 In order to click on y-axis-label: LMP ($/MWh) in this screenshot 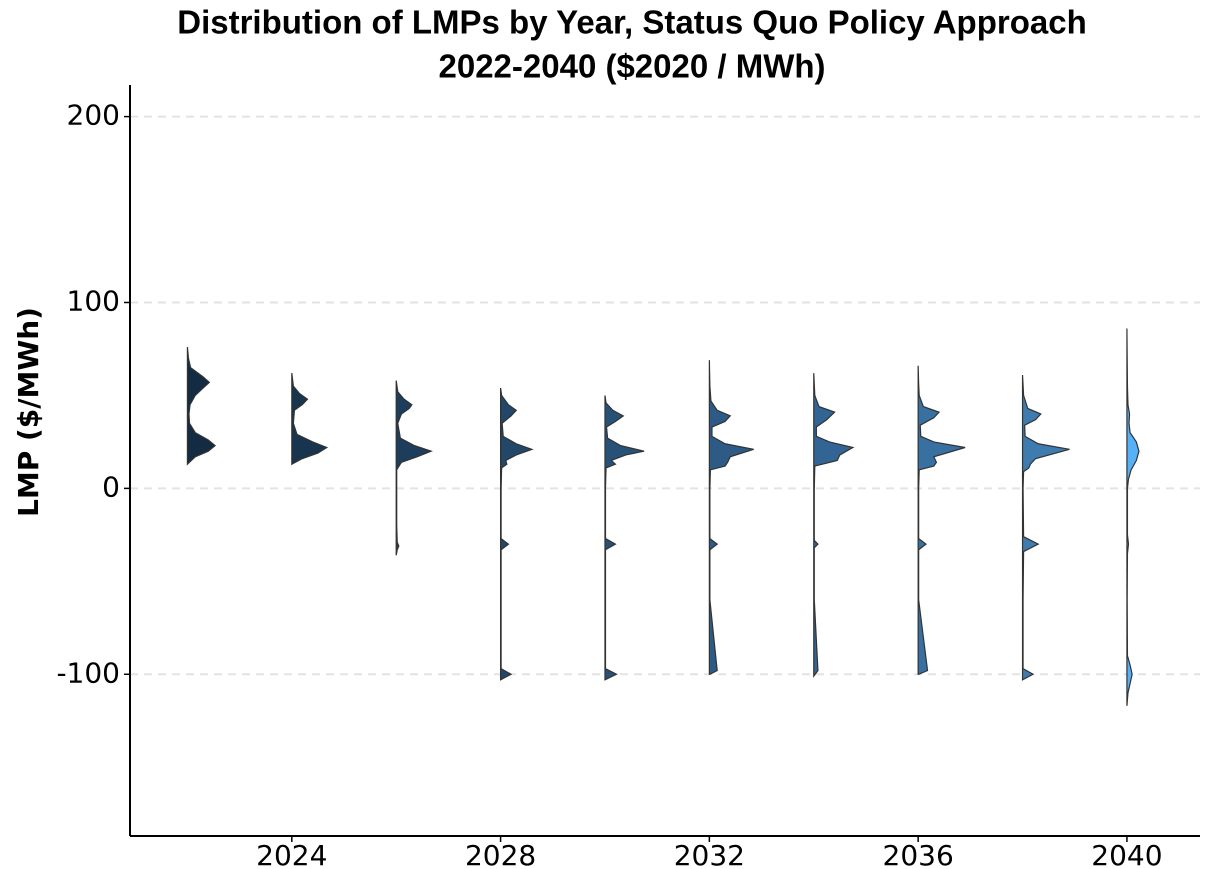, I will do `click(28, 412)`.